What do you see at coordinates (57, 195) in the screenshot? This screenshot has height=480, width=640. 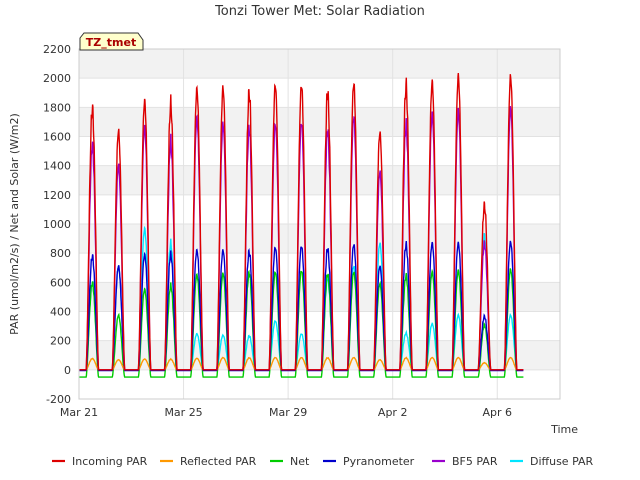 I see `y-tick-label: 1200` at bounding box center [57, 195].